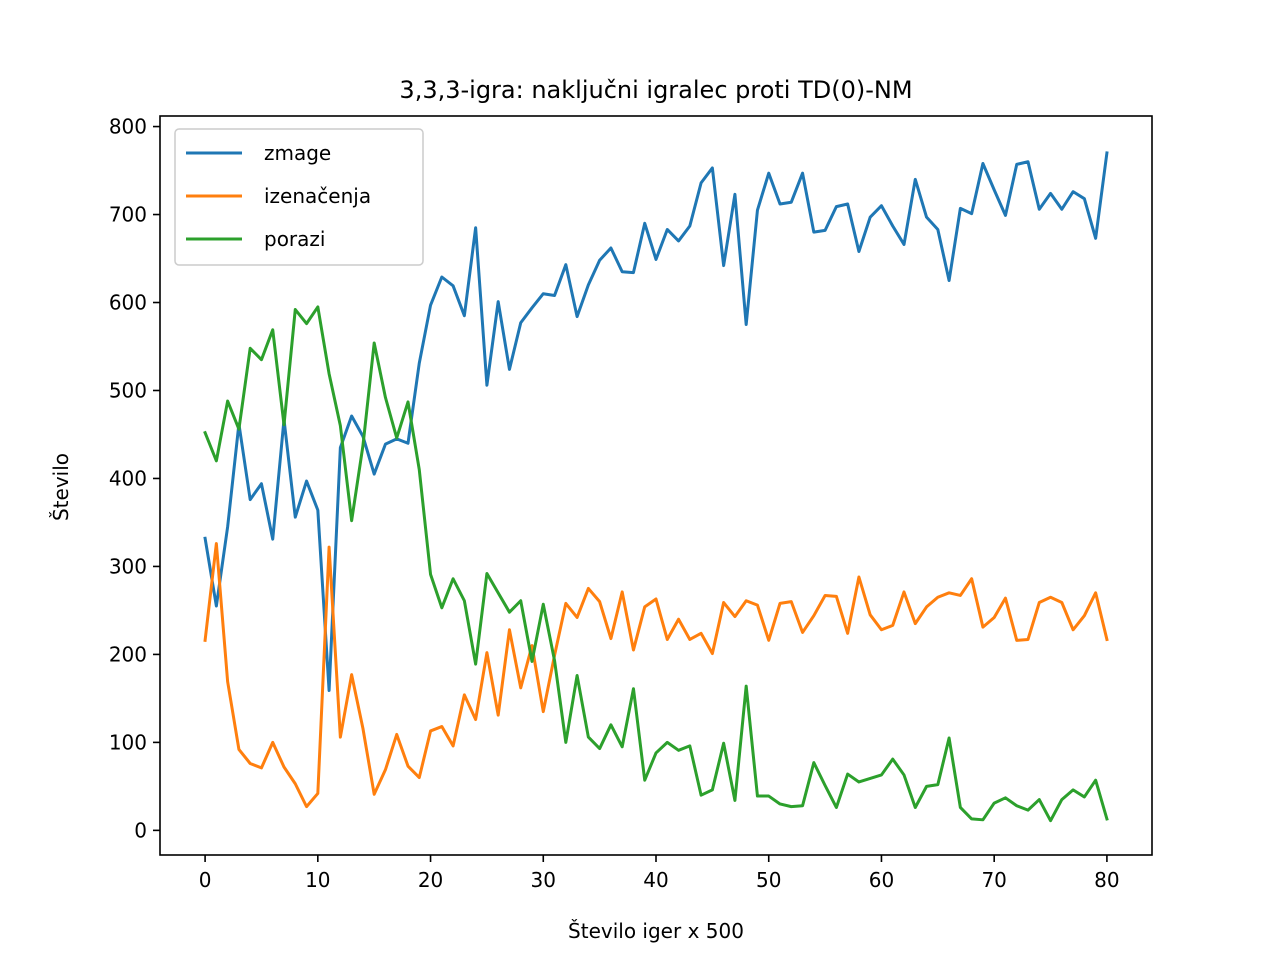 The width and height of the screenshot is (1280, 960). Describe the element at coordinates (543, 880) in the screenshot. I see `x-tick-label: 30` at that location.